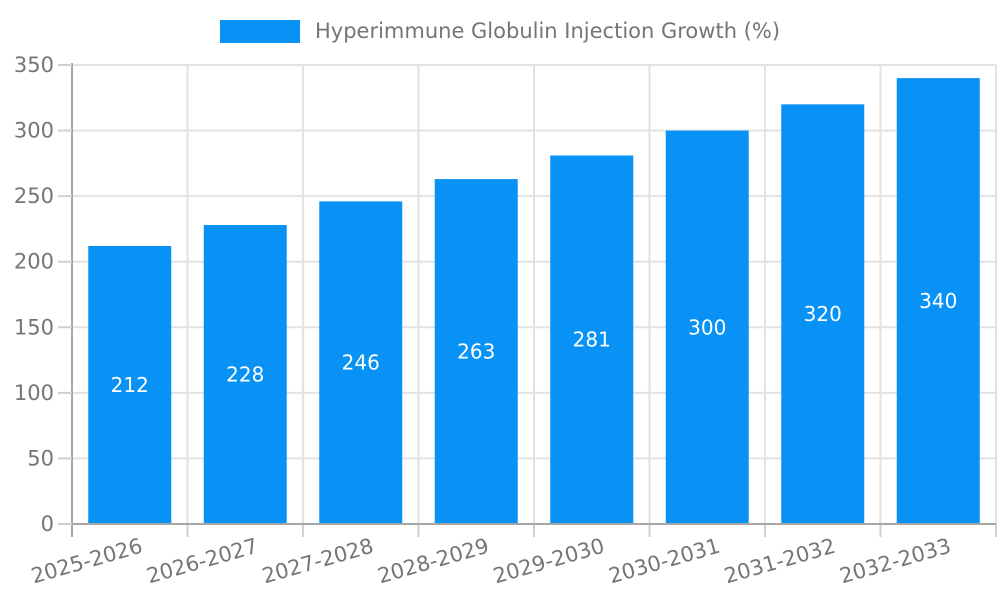 The image size is (1000, 600). I want to click on bar-value-label: 246, so click(361, 363).